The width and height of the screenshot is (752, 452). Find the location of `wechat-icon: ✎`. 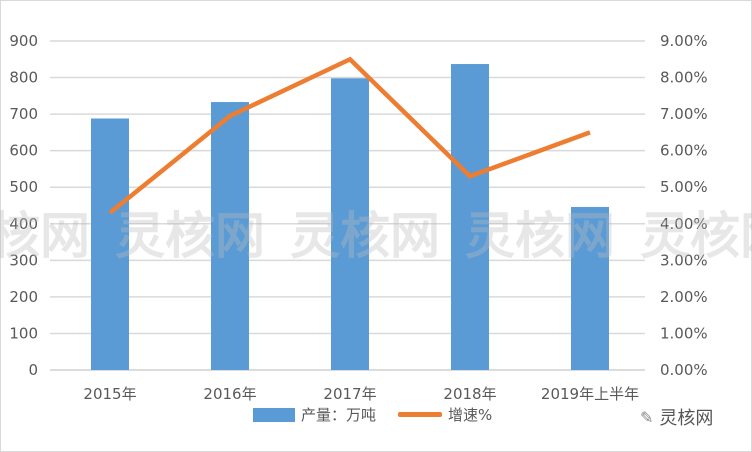

wechat-icon: ✎ is located at coordinates (647, 417).